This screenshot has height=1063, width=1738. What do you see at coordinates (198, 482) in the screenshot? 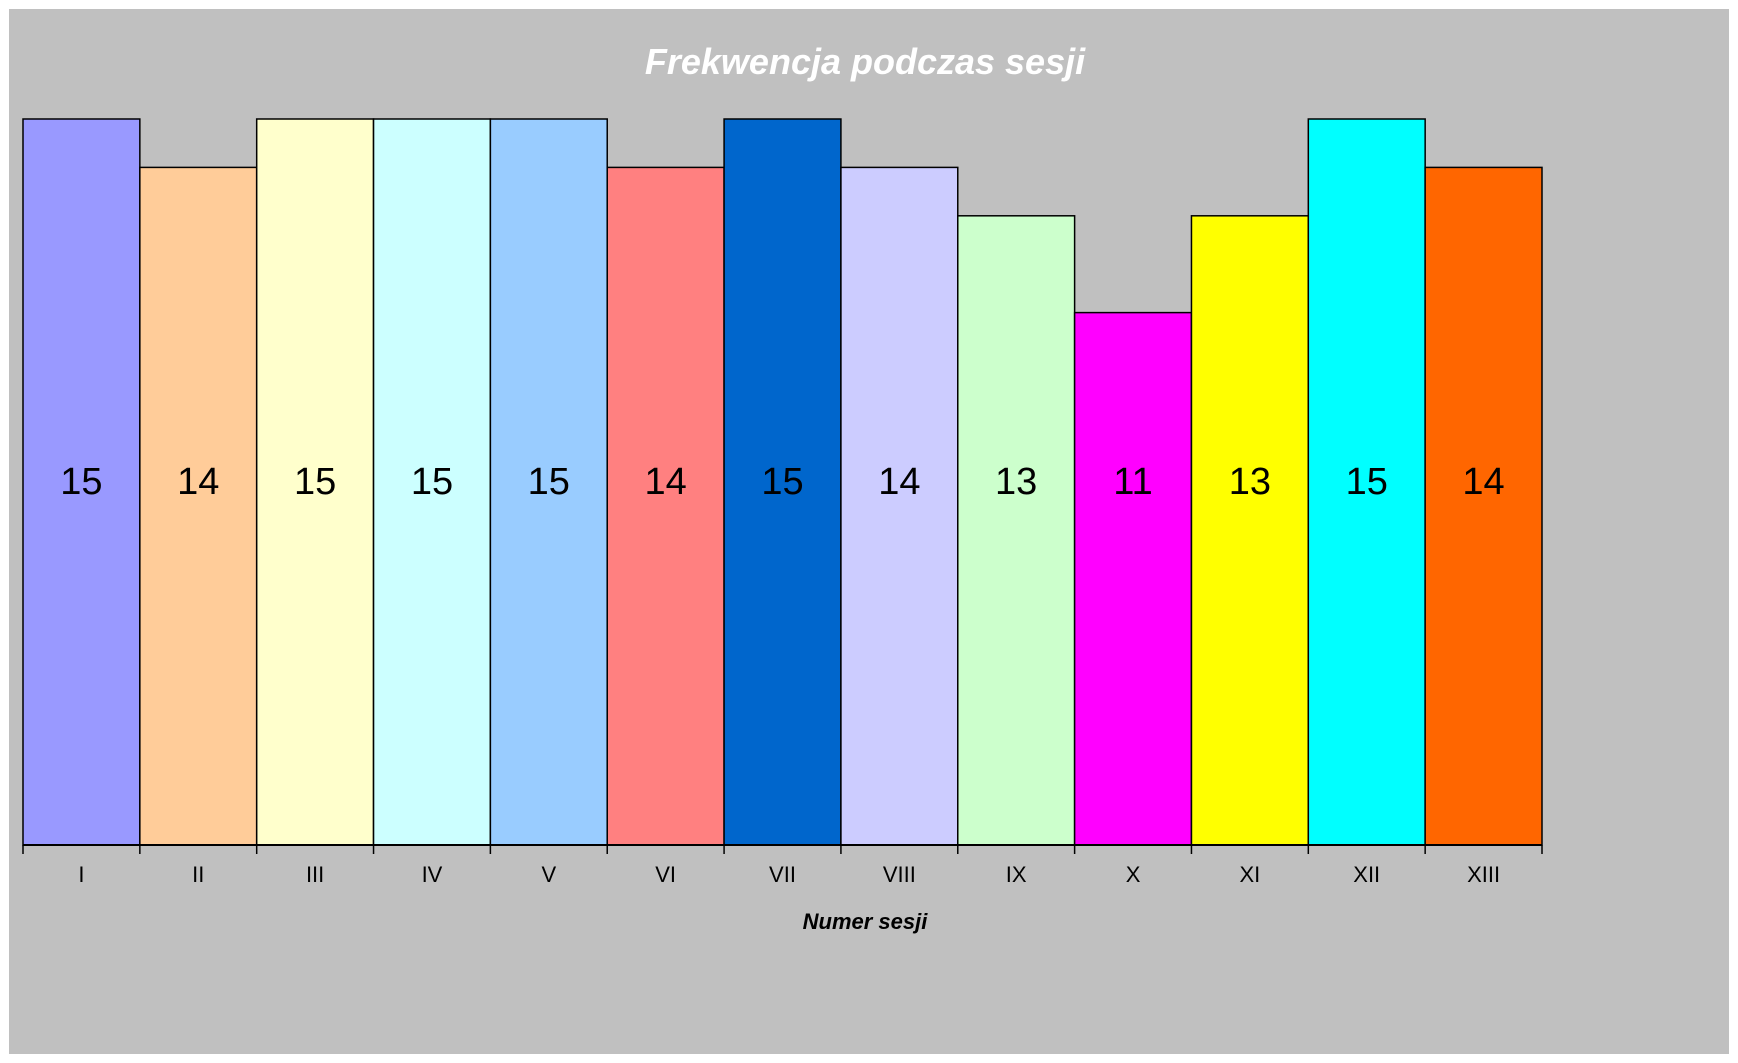
I see `data-label-II: 14` at bounding box center [198, 482].